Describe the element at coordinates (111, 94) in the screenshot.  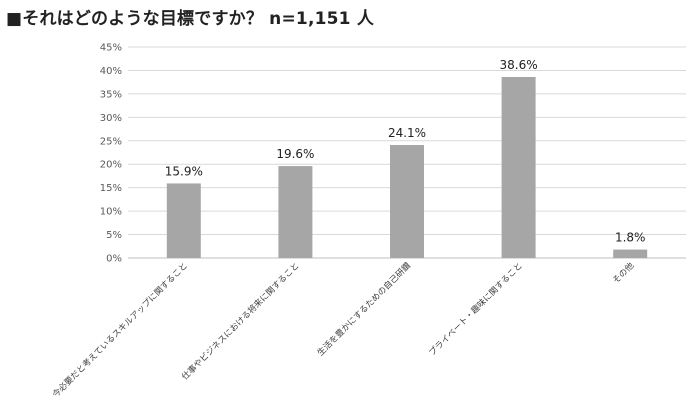
I see `y-tick-label: 35%` at that location.